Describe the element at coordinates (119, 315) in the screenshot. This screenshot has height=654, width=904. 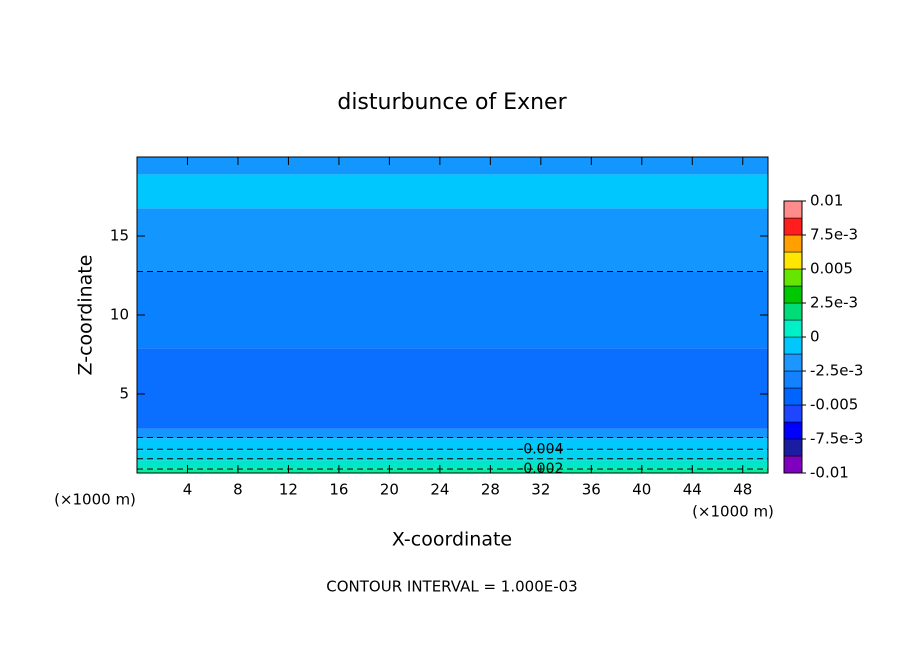
I see `y-tick-label: 10` at that location.